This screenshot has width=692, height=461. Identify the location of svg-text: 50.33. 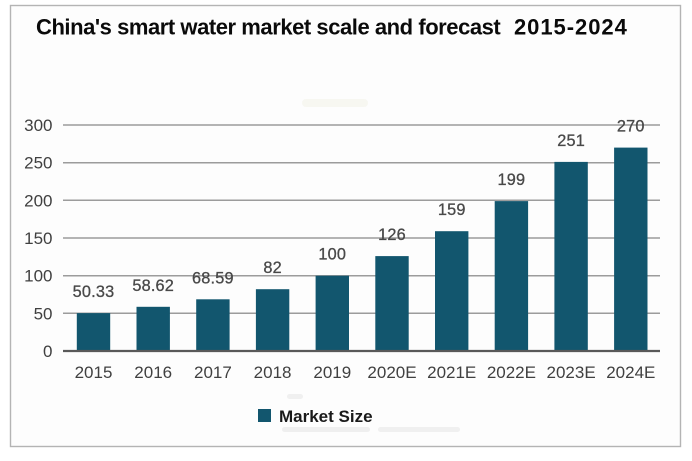
(94, 292).